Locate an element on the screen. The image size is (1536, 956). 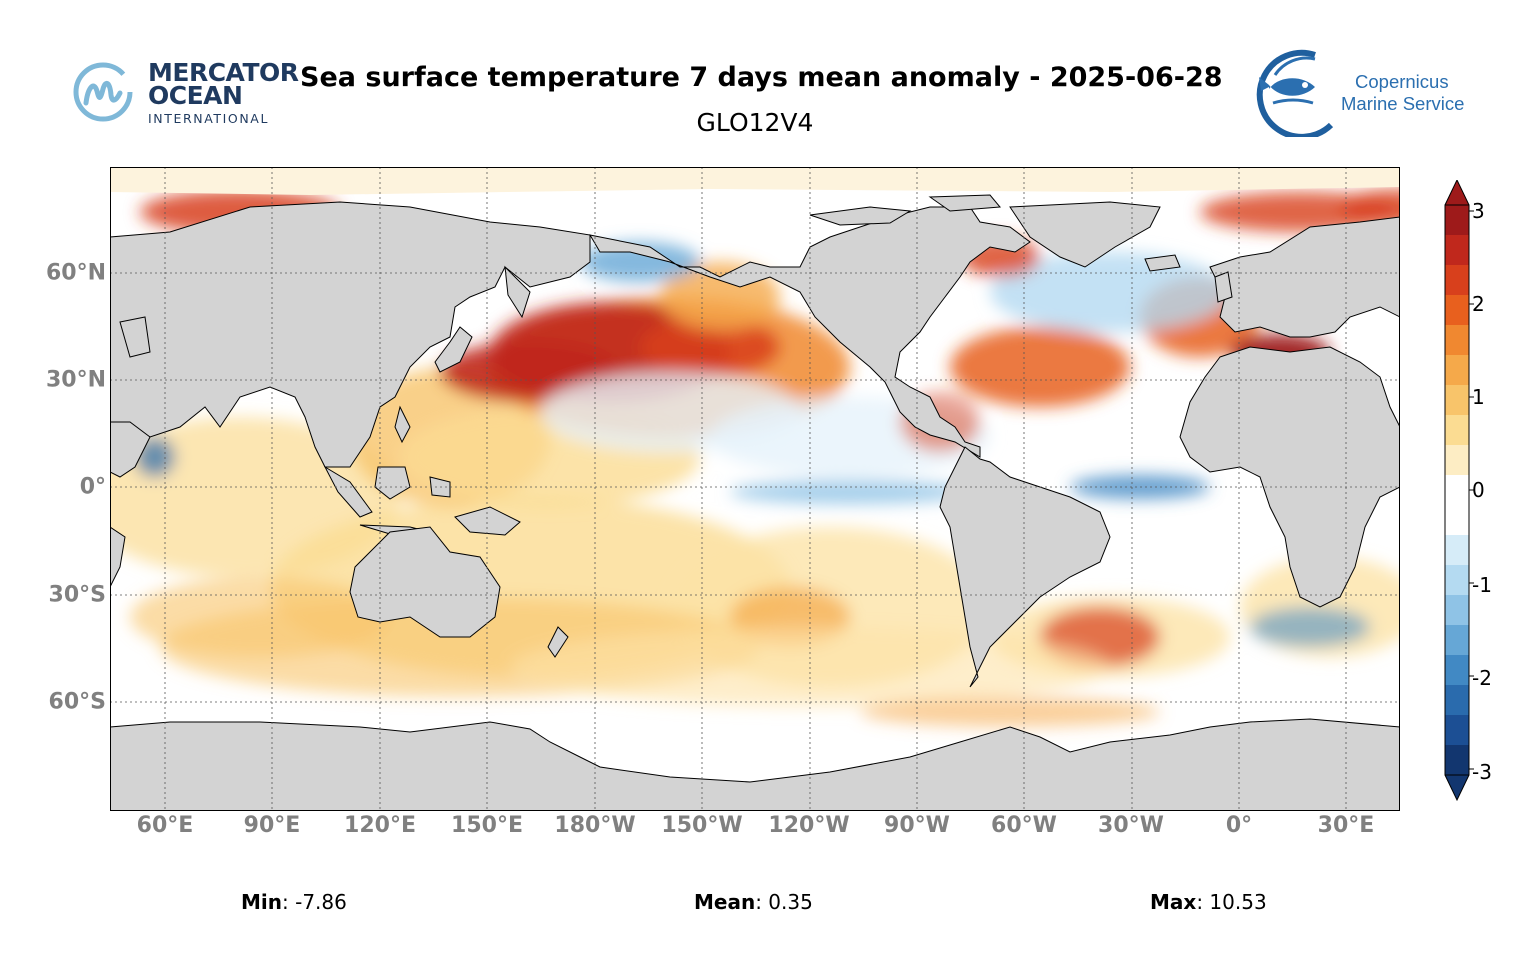
fish-icon is located at coordinates (1295, 93).